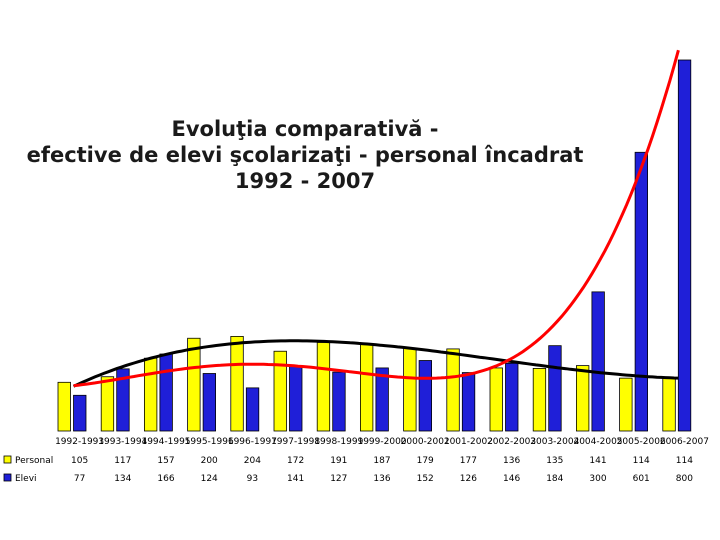  What do you see at coordinates (669, 404) in the screenshot?
I see `bar-personal-2006-2007` at bounding box center [669, 404].